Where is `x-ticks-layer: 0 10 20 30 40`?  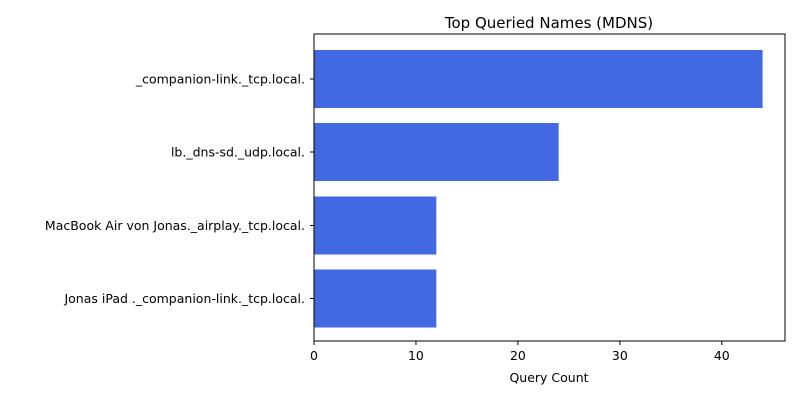
x-ticks-layer: 0 10 20 30 40 is located at coordinates (520, 352).